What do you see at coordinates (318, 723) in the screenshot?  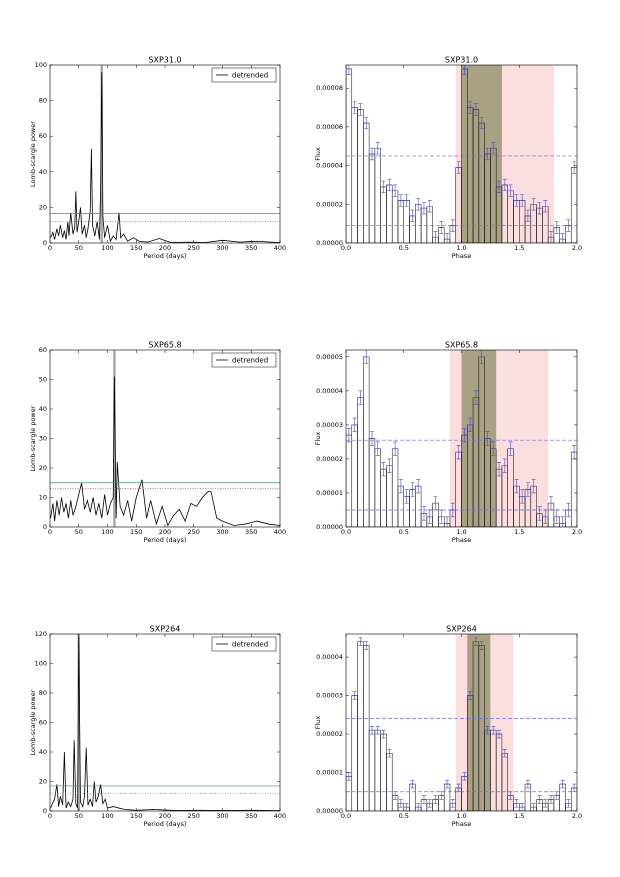 I see `y-axis-label: Flux` at bounding box center [318, 723].